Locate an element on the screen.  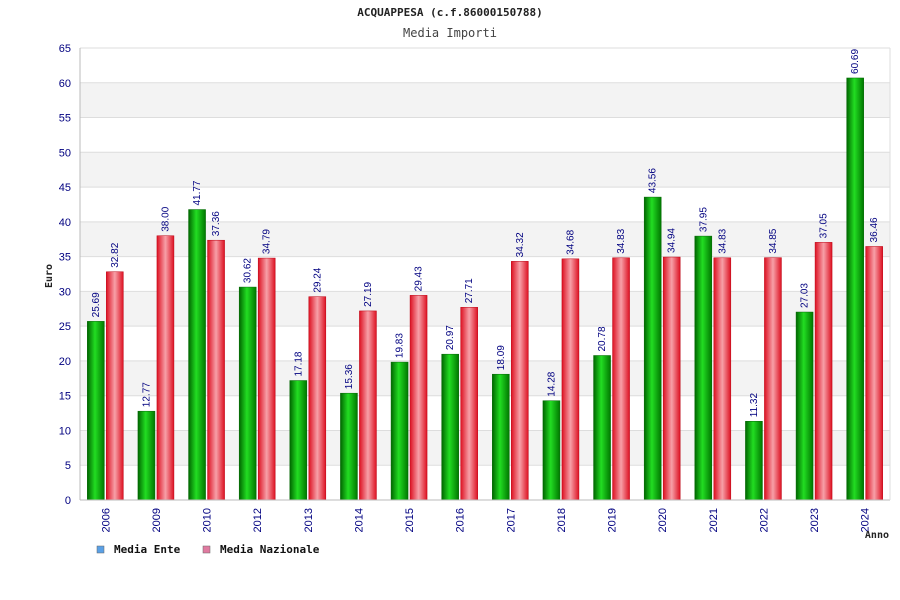
y-tick-label: 65 is located at coordinates (65, 49).